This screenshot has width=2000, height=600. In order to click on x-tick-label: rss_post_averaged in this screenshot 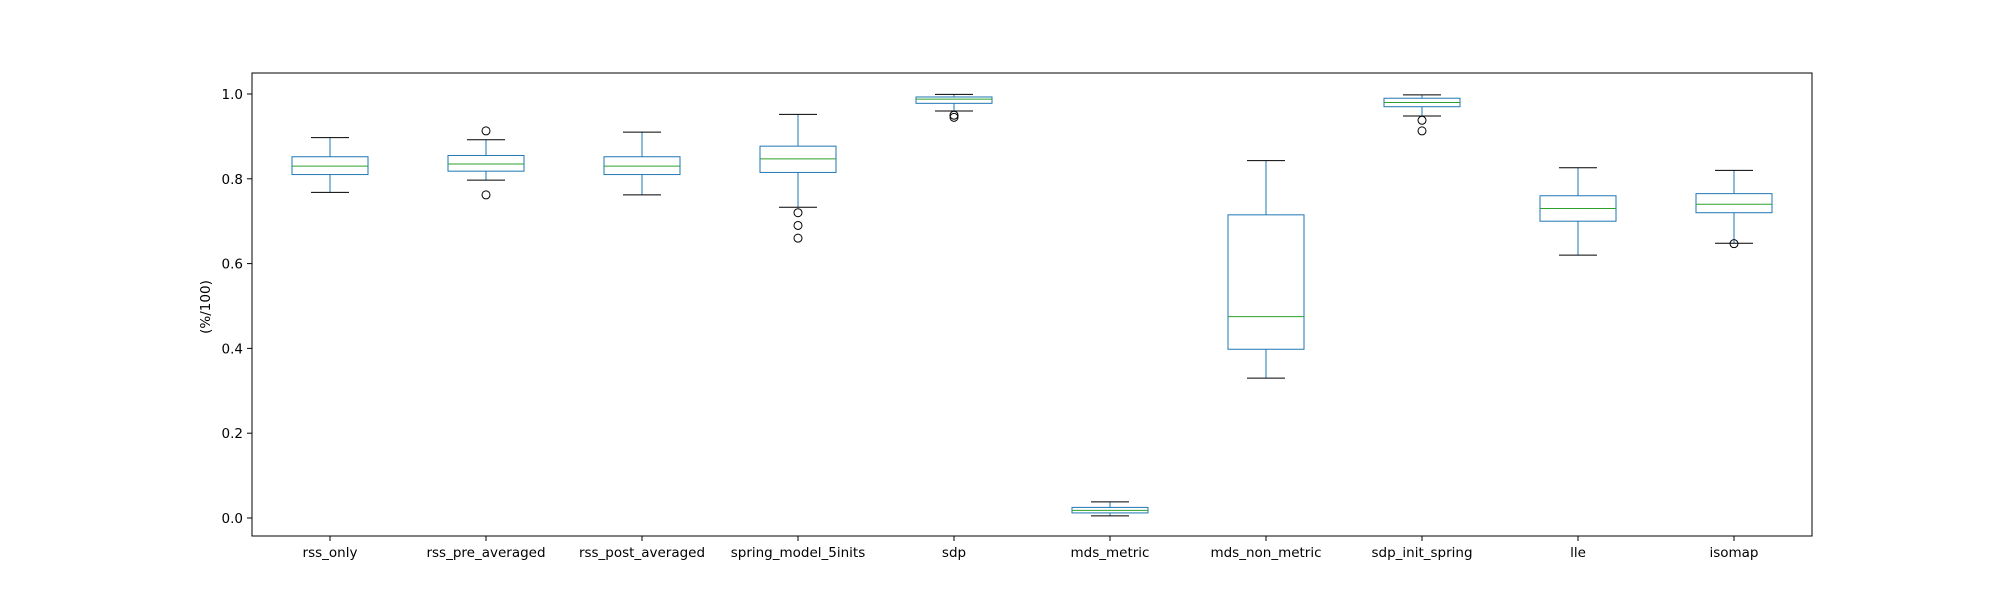, I will do `click(642, 553)`.